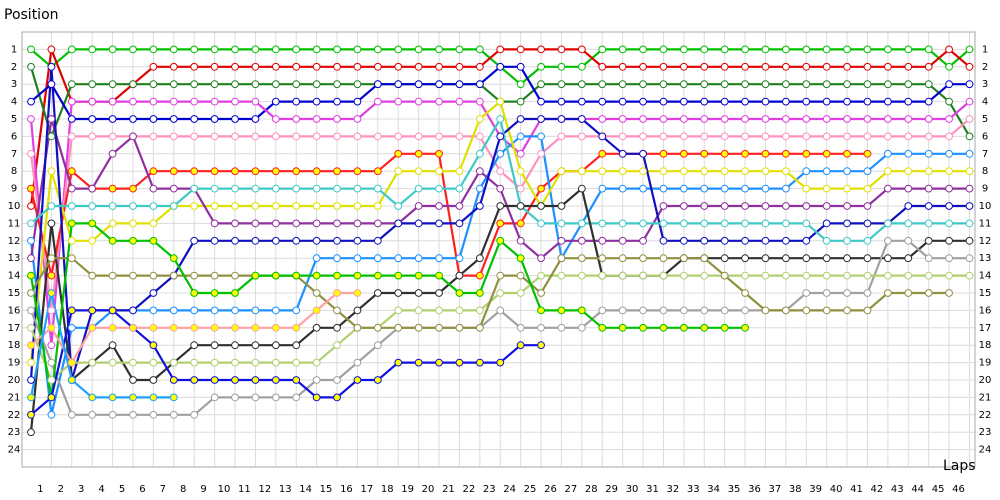 The width and height of the screenshot is (1000, 500). Describe the element at coordinates (632, 489) in the screenshot. I see `x-tick-label: 30` at that location.